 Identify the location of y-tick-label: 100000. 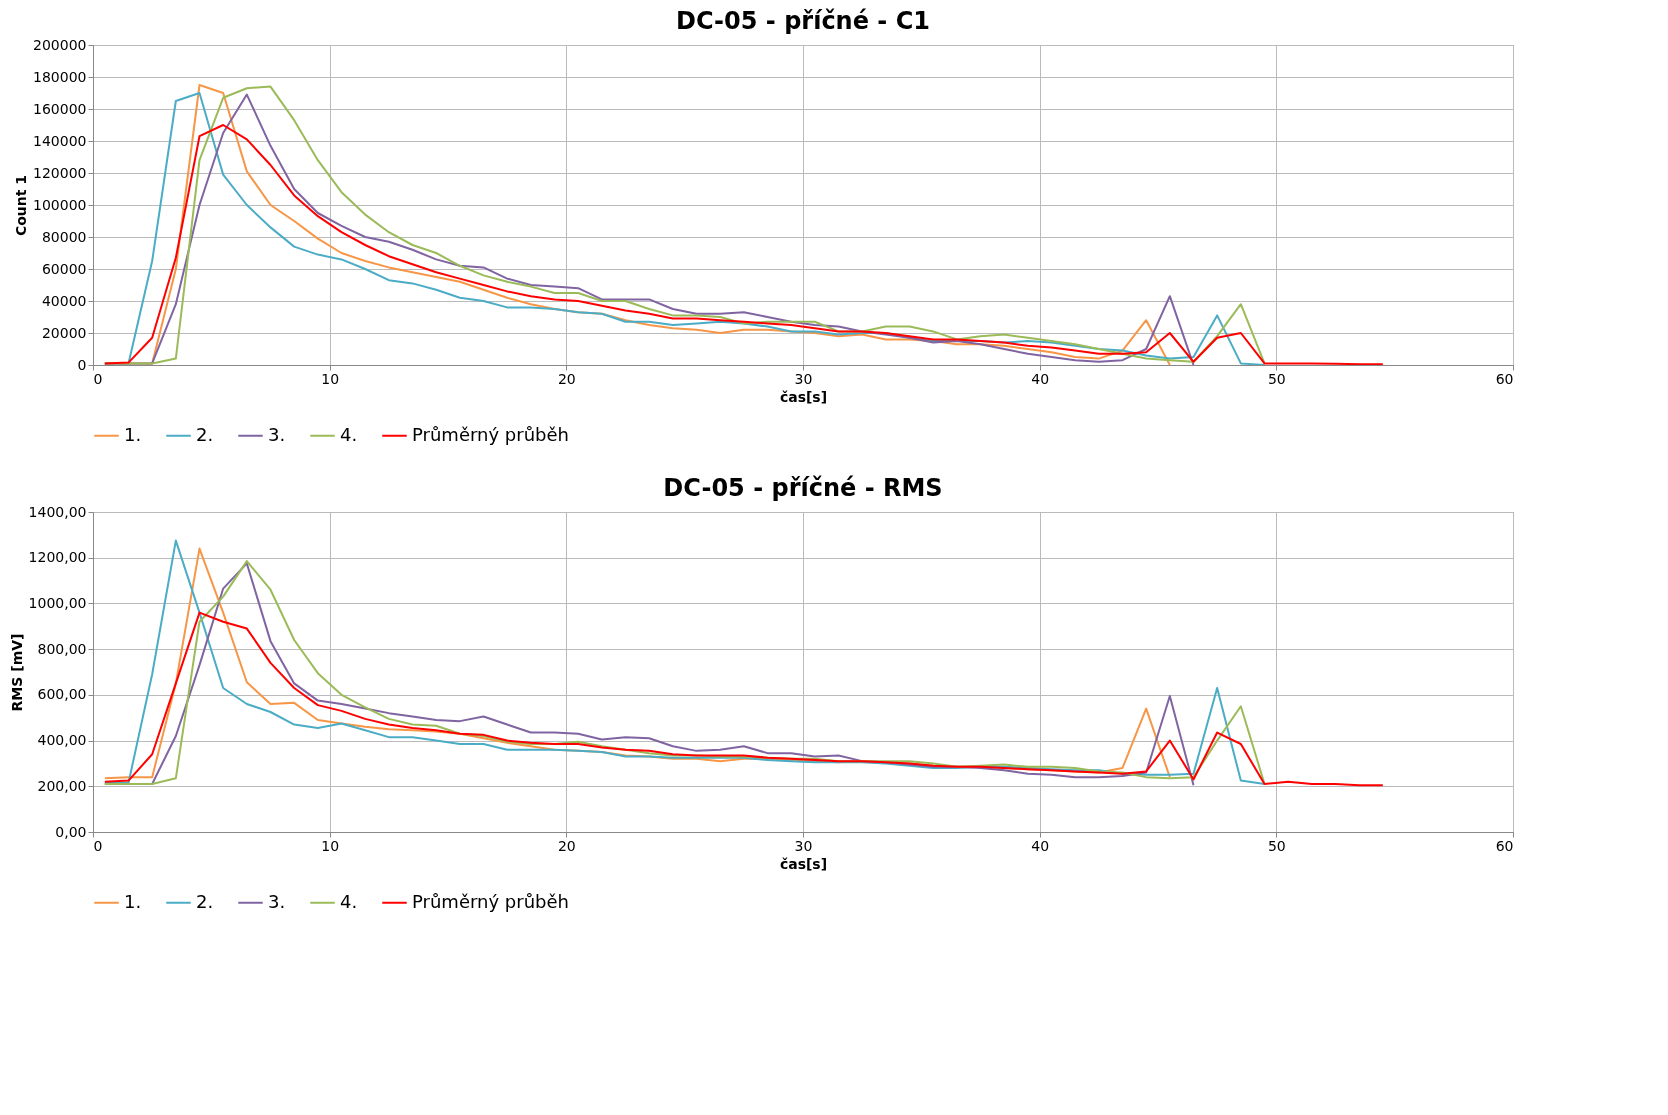
(60, 204).